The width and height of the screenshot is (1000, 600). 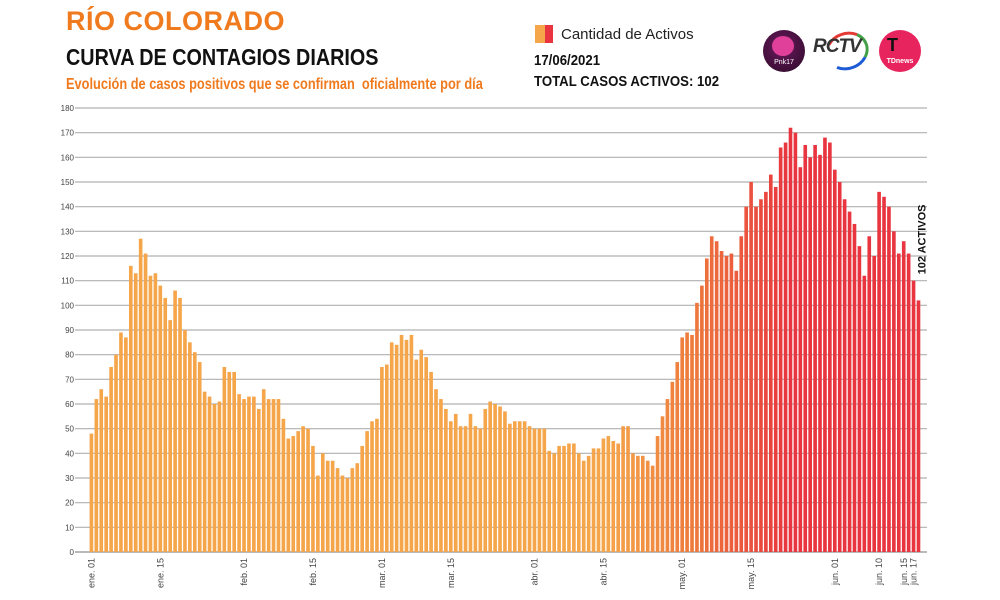 What do you see at coordinates (68, 133) in the screenshot?
I see `y-tick-label: 170` at bounding box center [68, 133].